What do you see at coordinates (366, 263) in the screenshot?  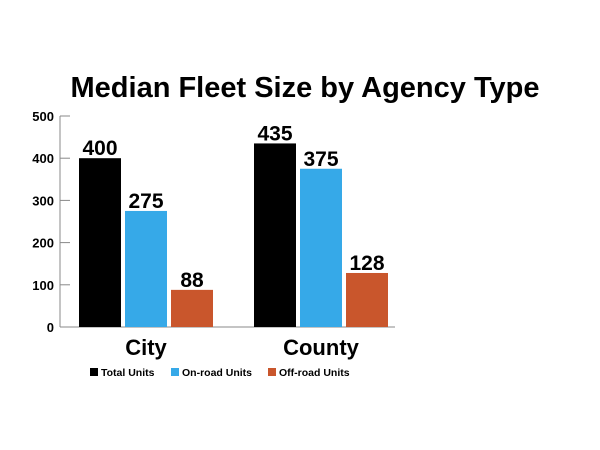 I see `data-label: 128` at bounding box center [366, 263].